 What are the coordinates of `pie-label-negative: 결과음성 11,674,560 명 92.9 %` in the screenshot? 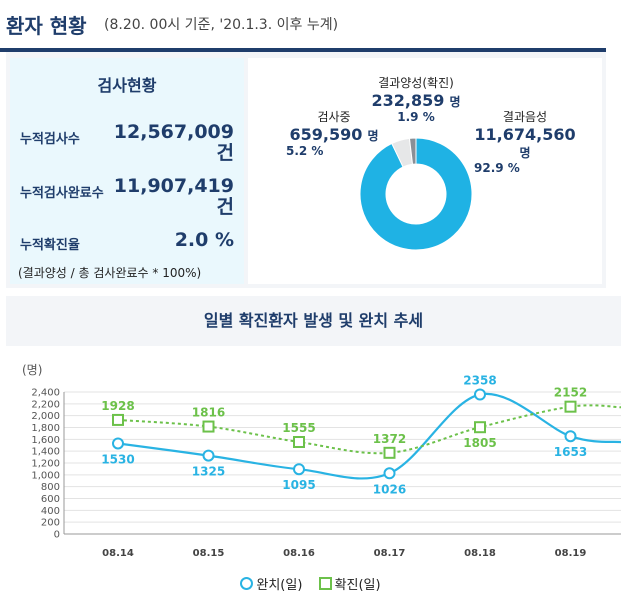 It's located at (525, 141).